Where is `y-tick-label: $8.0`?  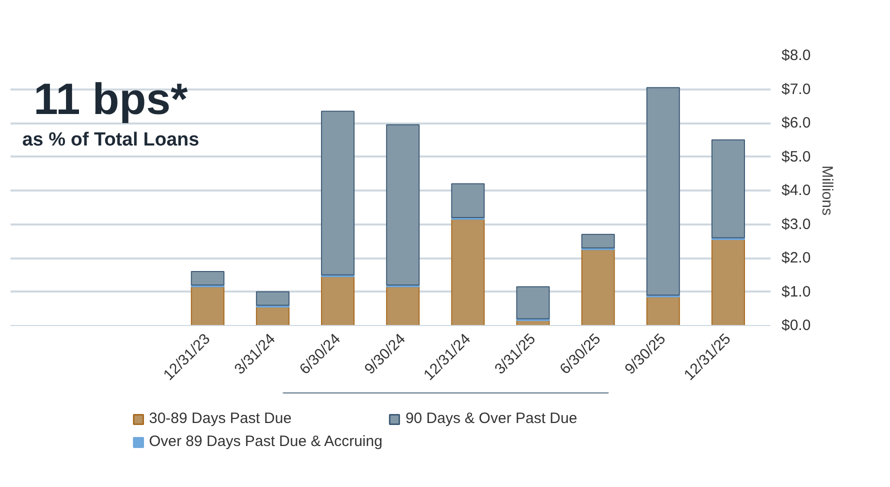
y-tick-label: $8.0 is located at coordinates (796, 55).